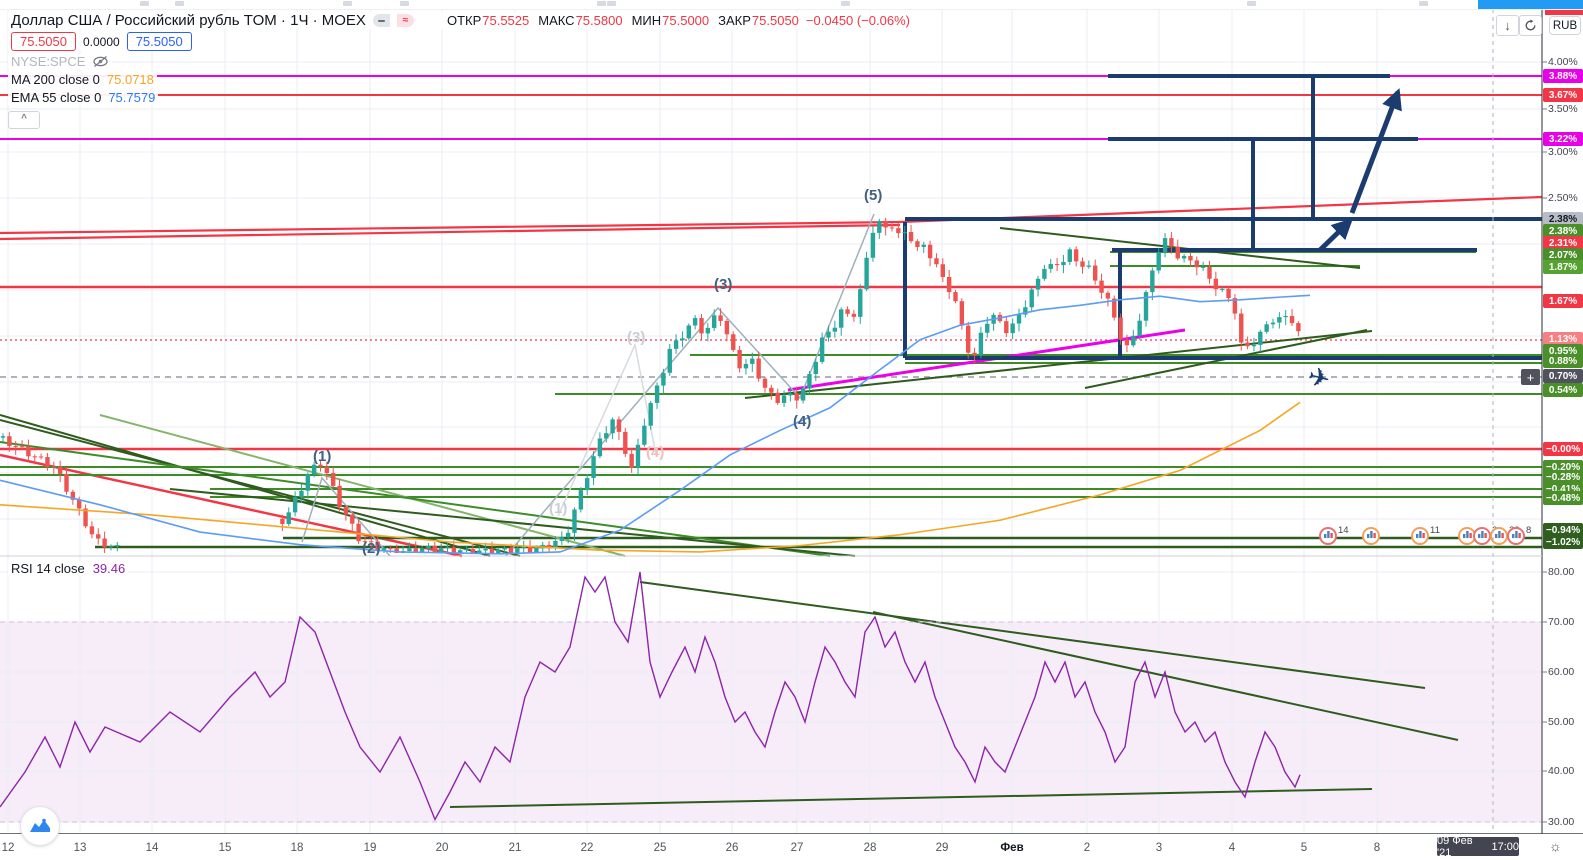  Describe the element at coordinates (1343, 530) in the screenshot. I see `idea-marker-count: 14` at that location.